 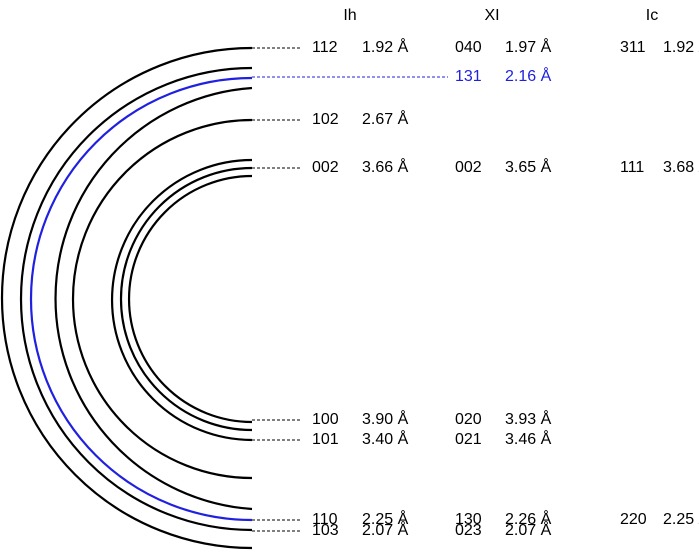 I want to click on hkl-label: 020, so click(x=468, y=419).